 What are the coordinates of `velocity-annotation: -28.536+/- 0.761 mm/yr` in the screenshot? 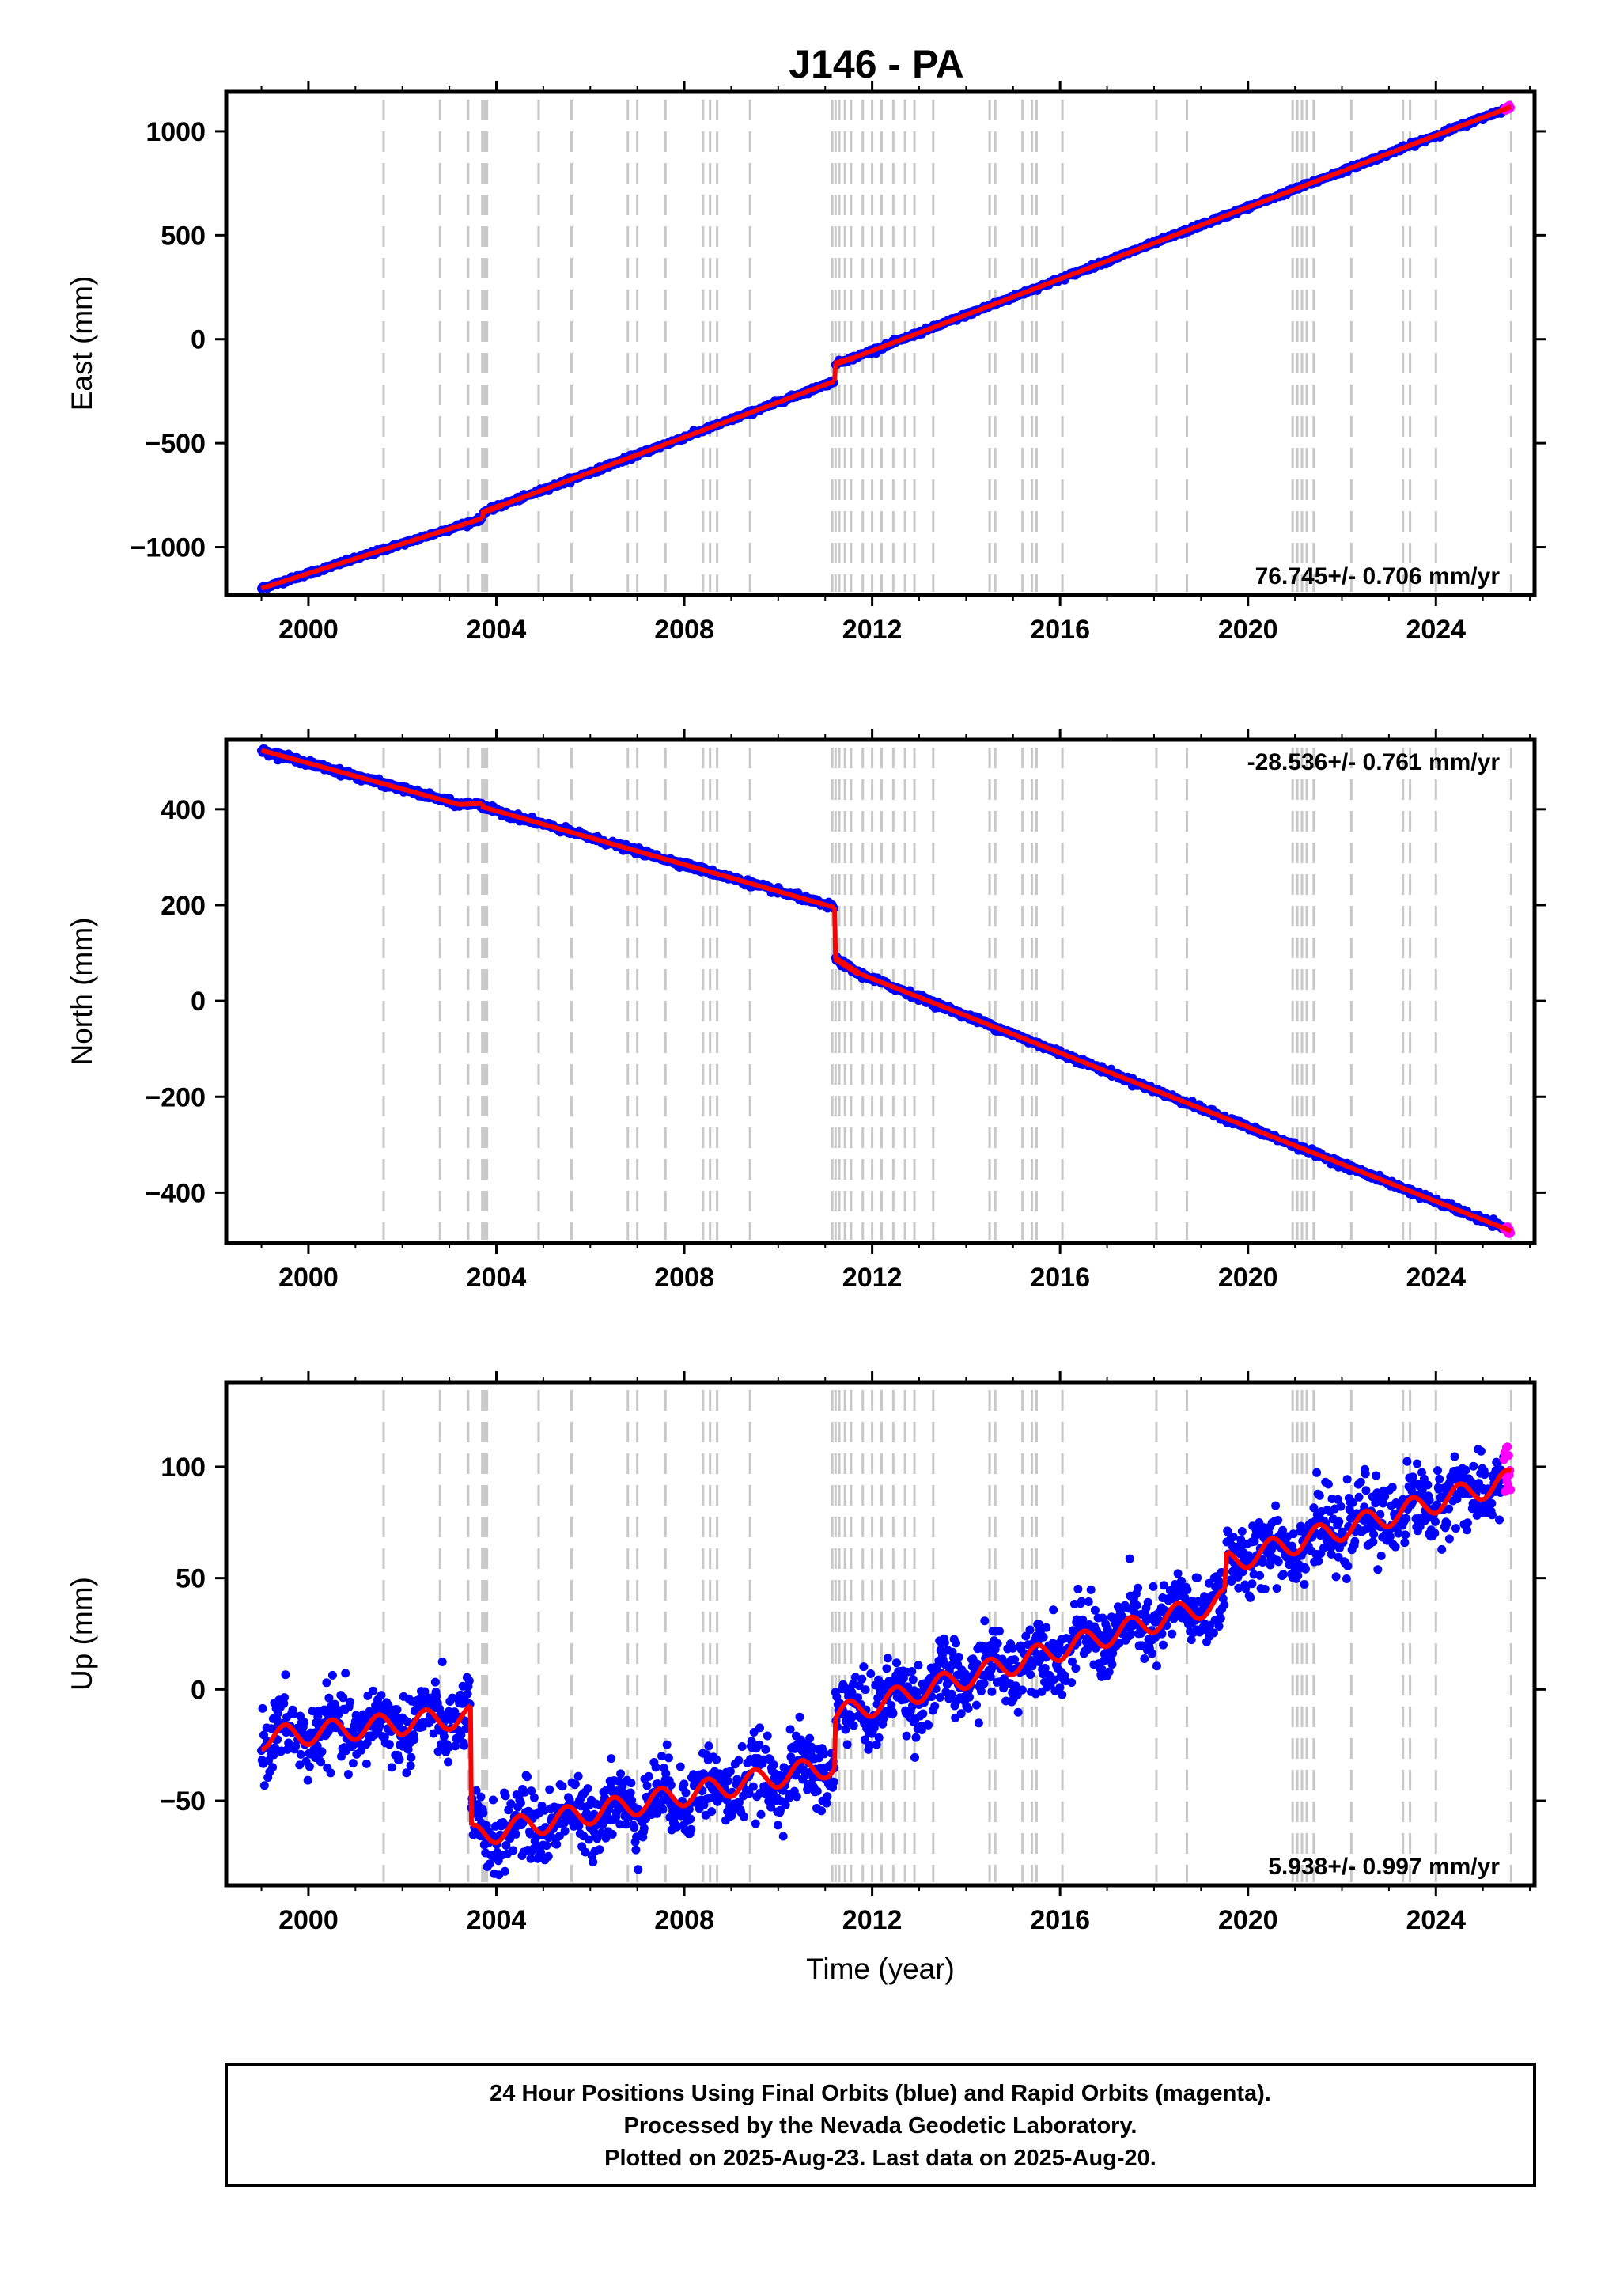 It's located at (1374, 762).